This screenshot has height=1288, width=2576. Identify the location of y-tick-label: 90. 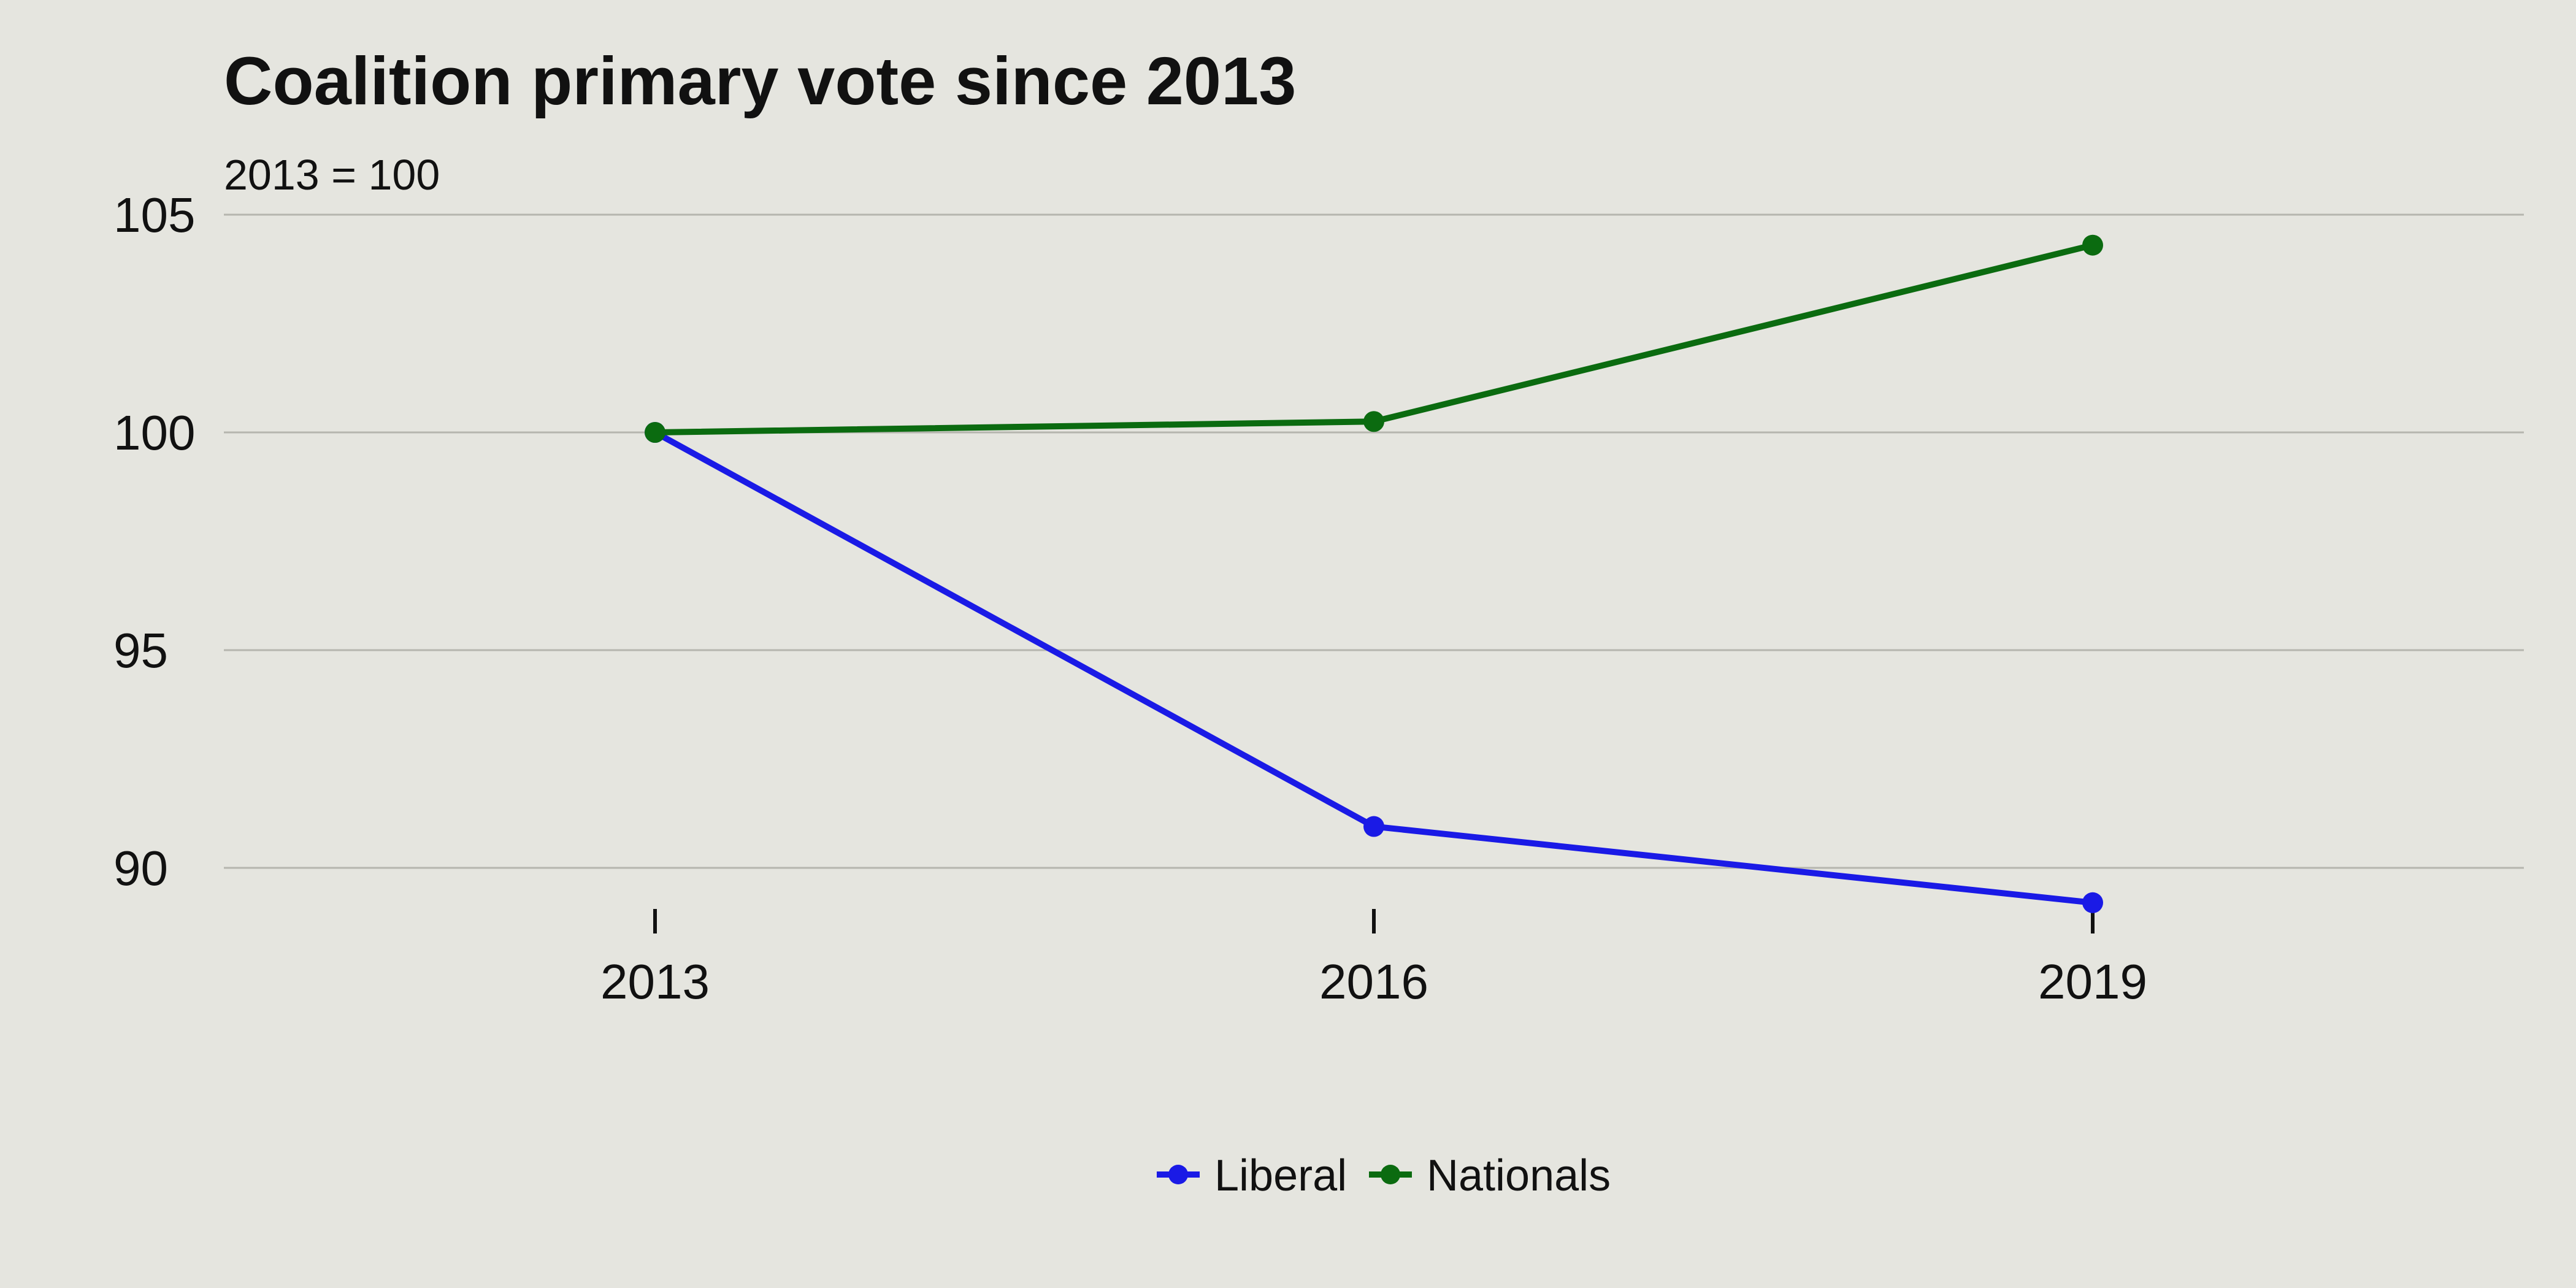
(140, 868).